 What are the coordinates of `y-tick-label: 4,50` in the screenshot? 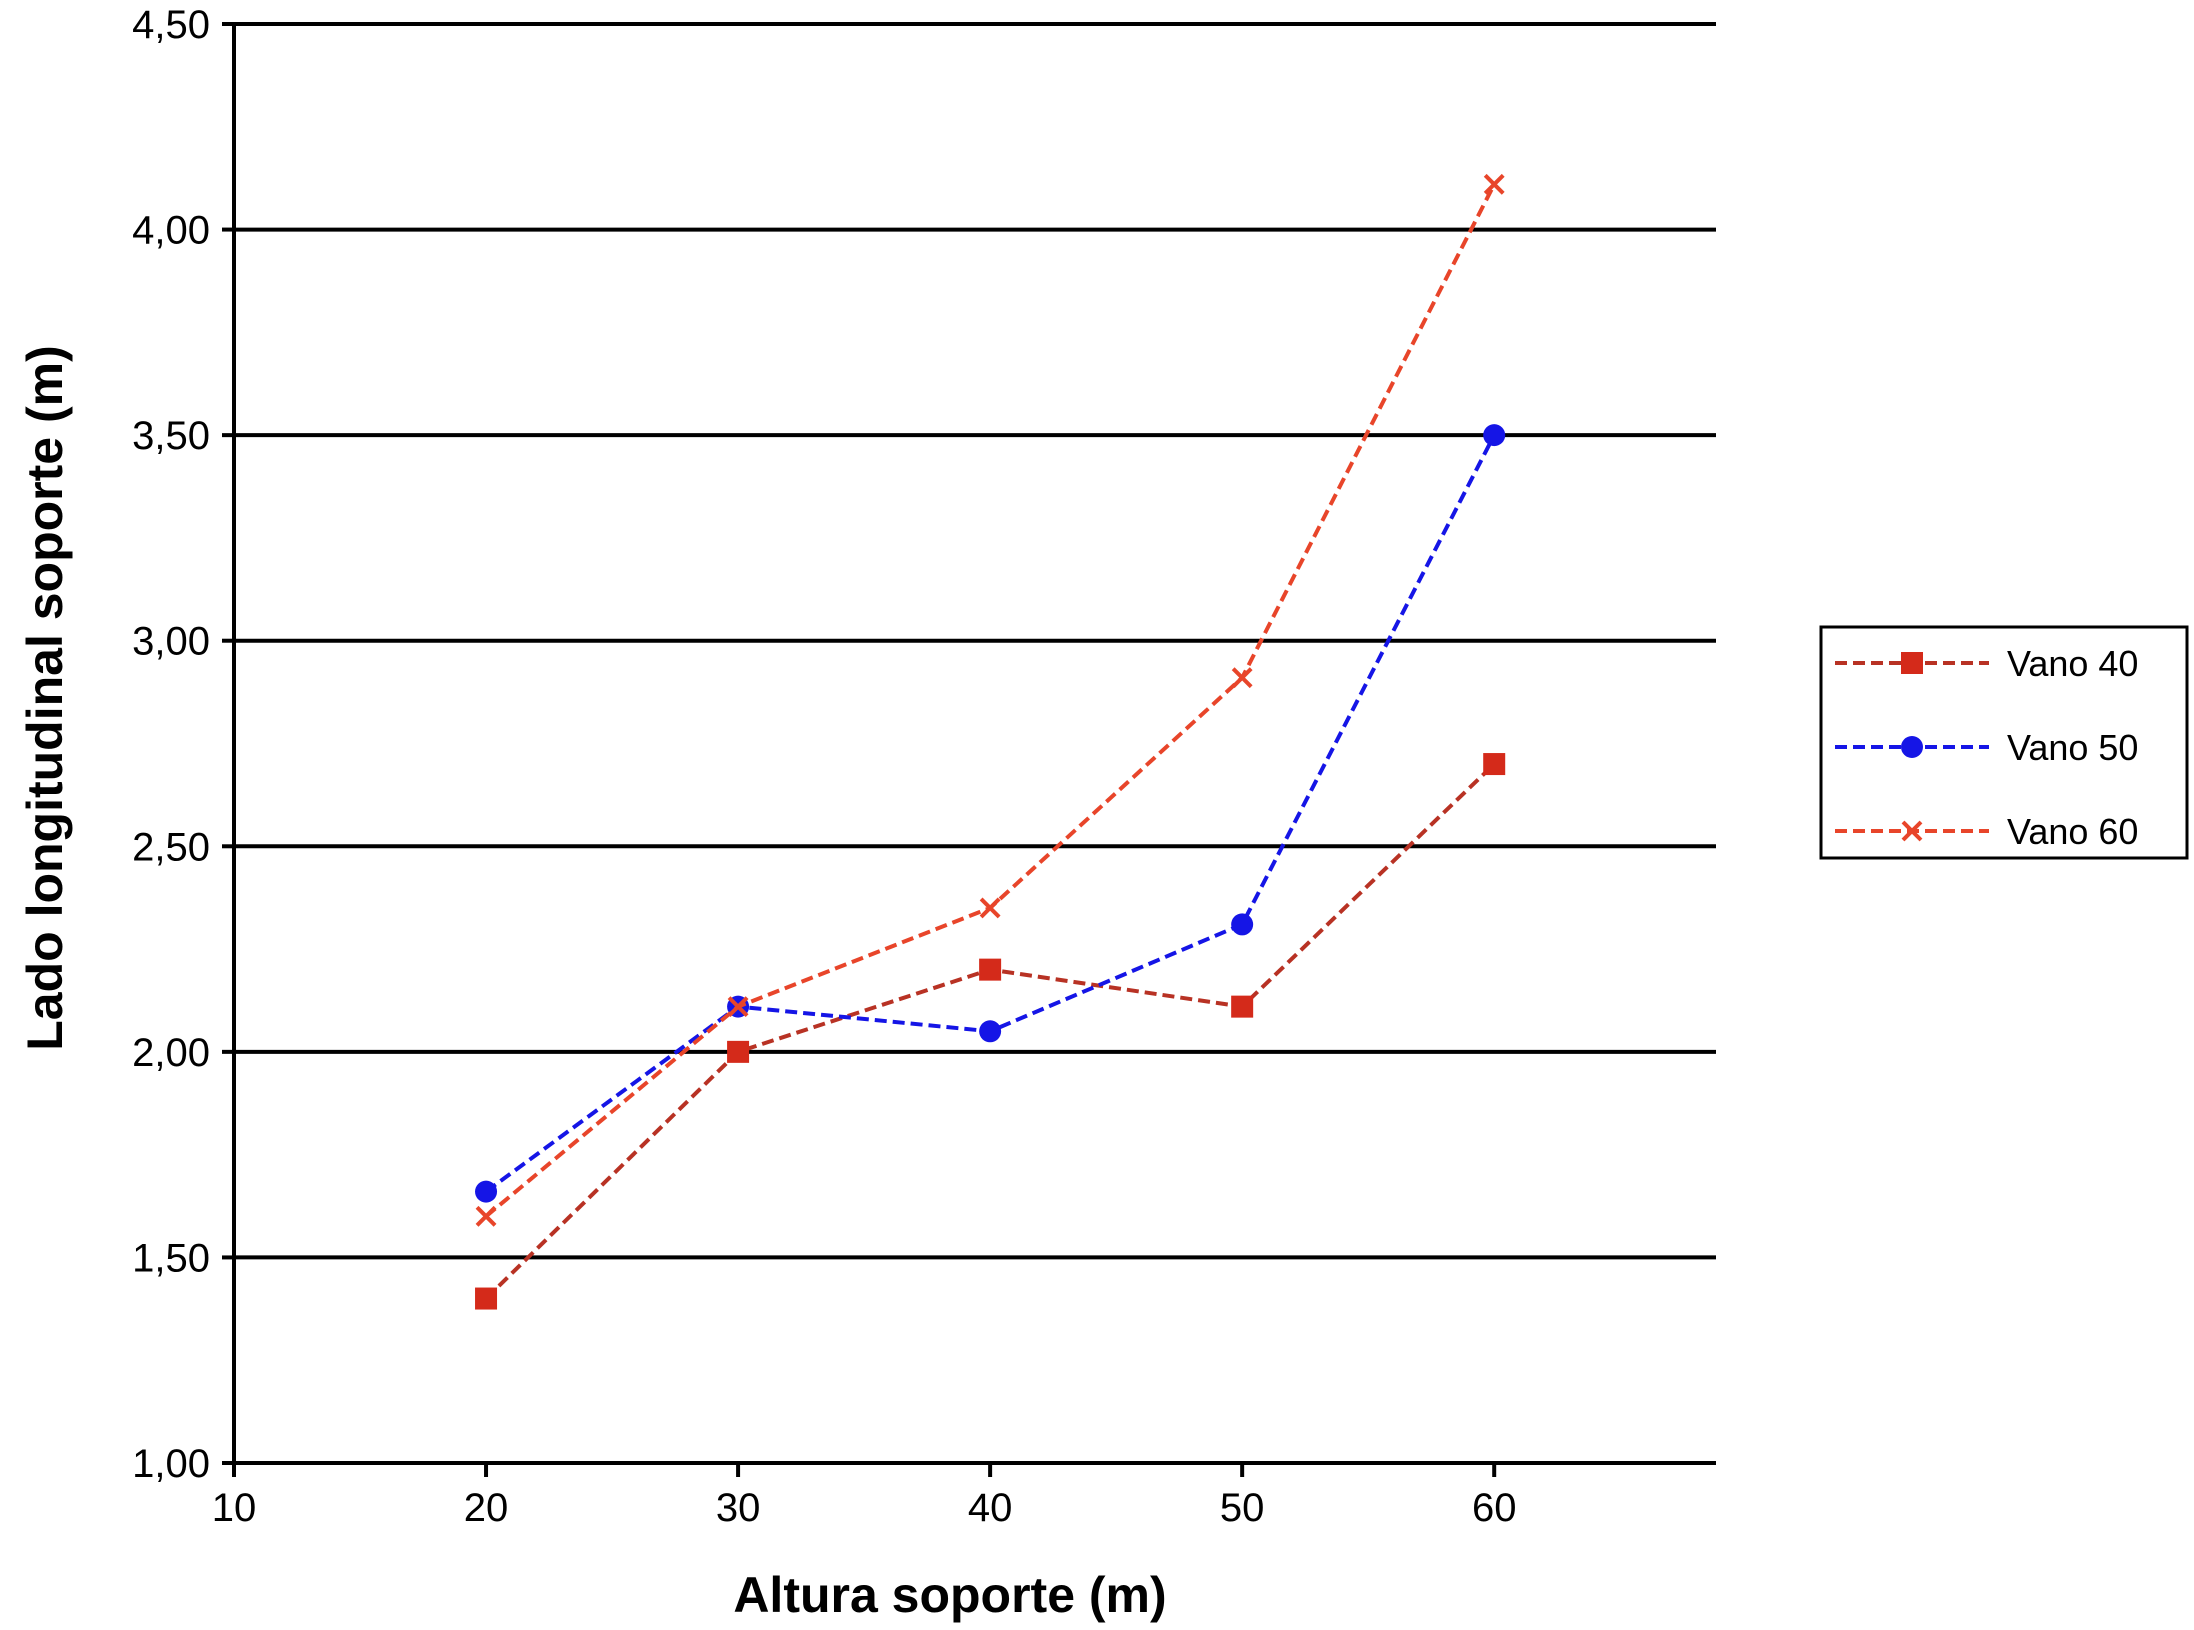 It's located at (171, 25).